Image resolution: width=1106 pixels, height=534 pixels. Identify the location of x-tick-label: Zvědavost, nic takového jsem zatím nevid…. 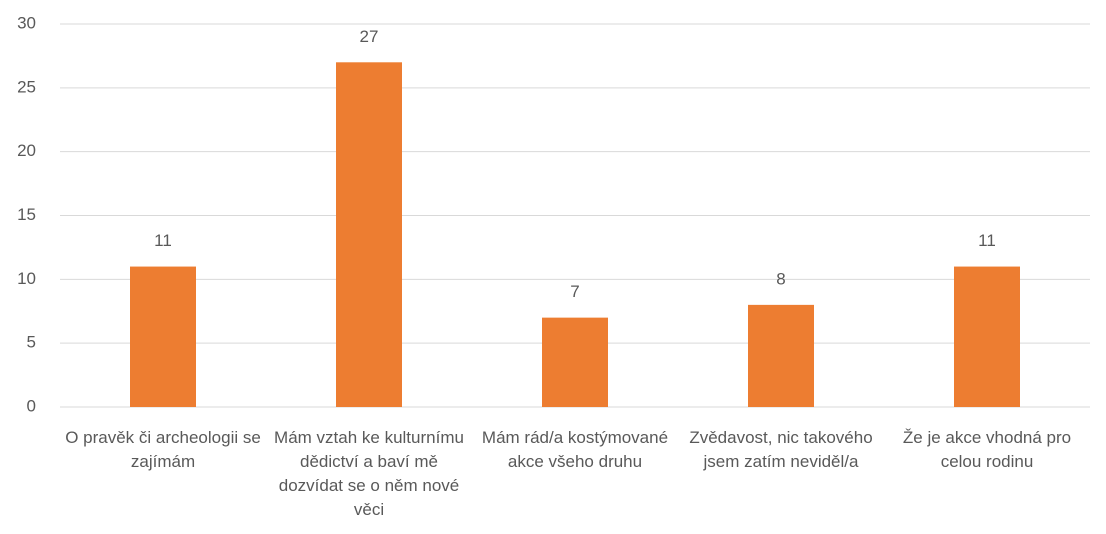
(781, 449).